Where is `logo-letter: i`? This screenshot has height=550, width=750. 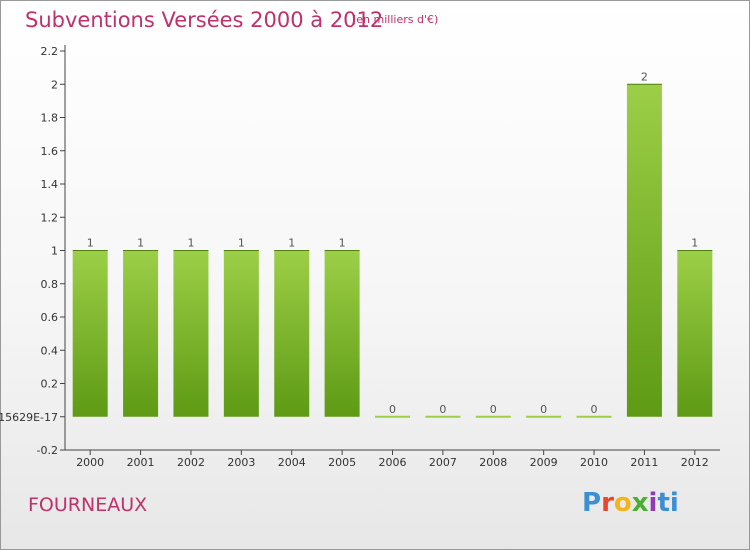
logo-letter: i is located at coordinates (653, 503).